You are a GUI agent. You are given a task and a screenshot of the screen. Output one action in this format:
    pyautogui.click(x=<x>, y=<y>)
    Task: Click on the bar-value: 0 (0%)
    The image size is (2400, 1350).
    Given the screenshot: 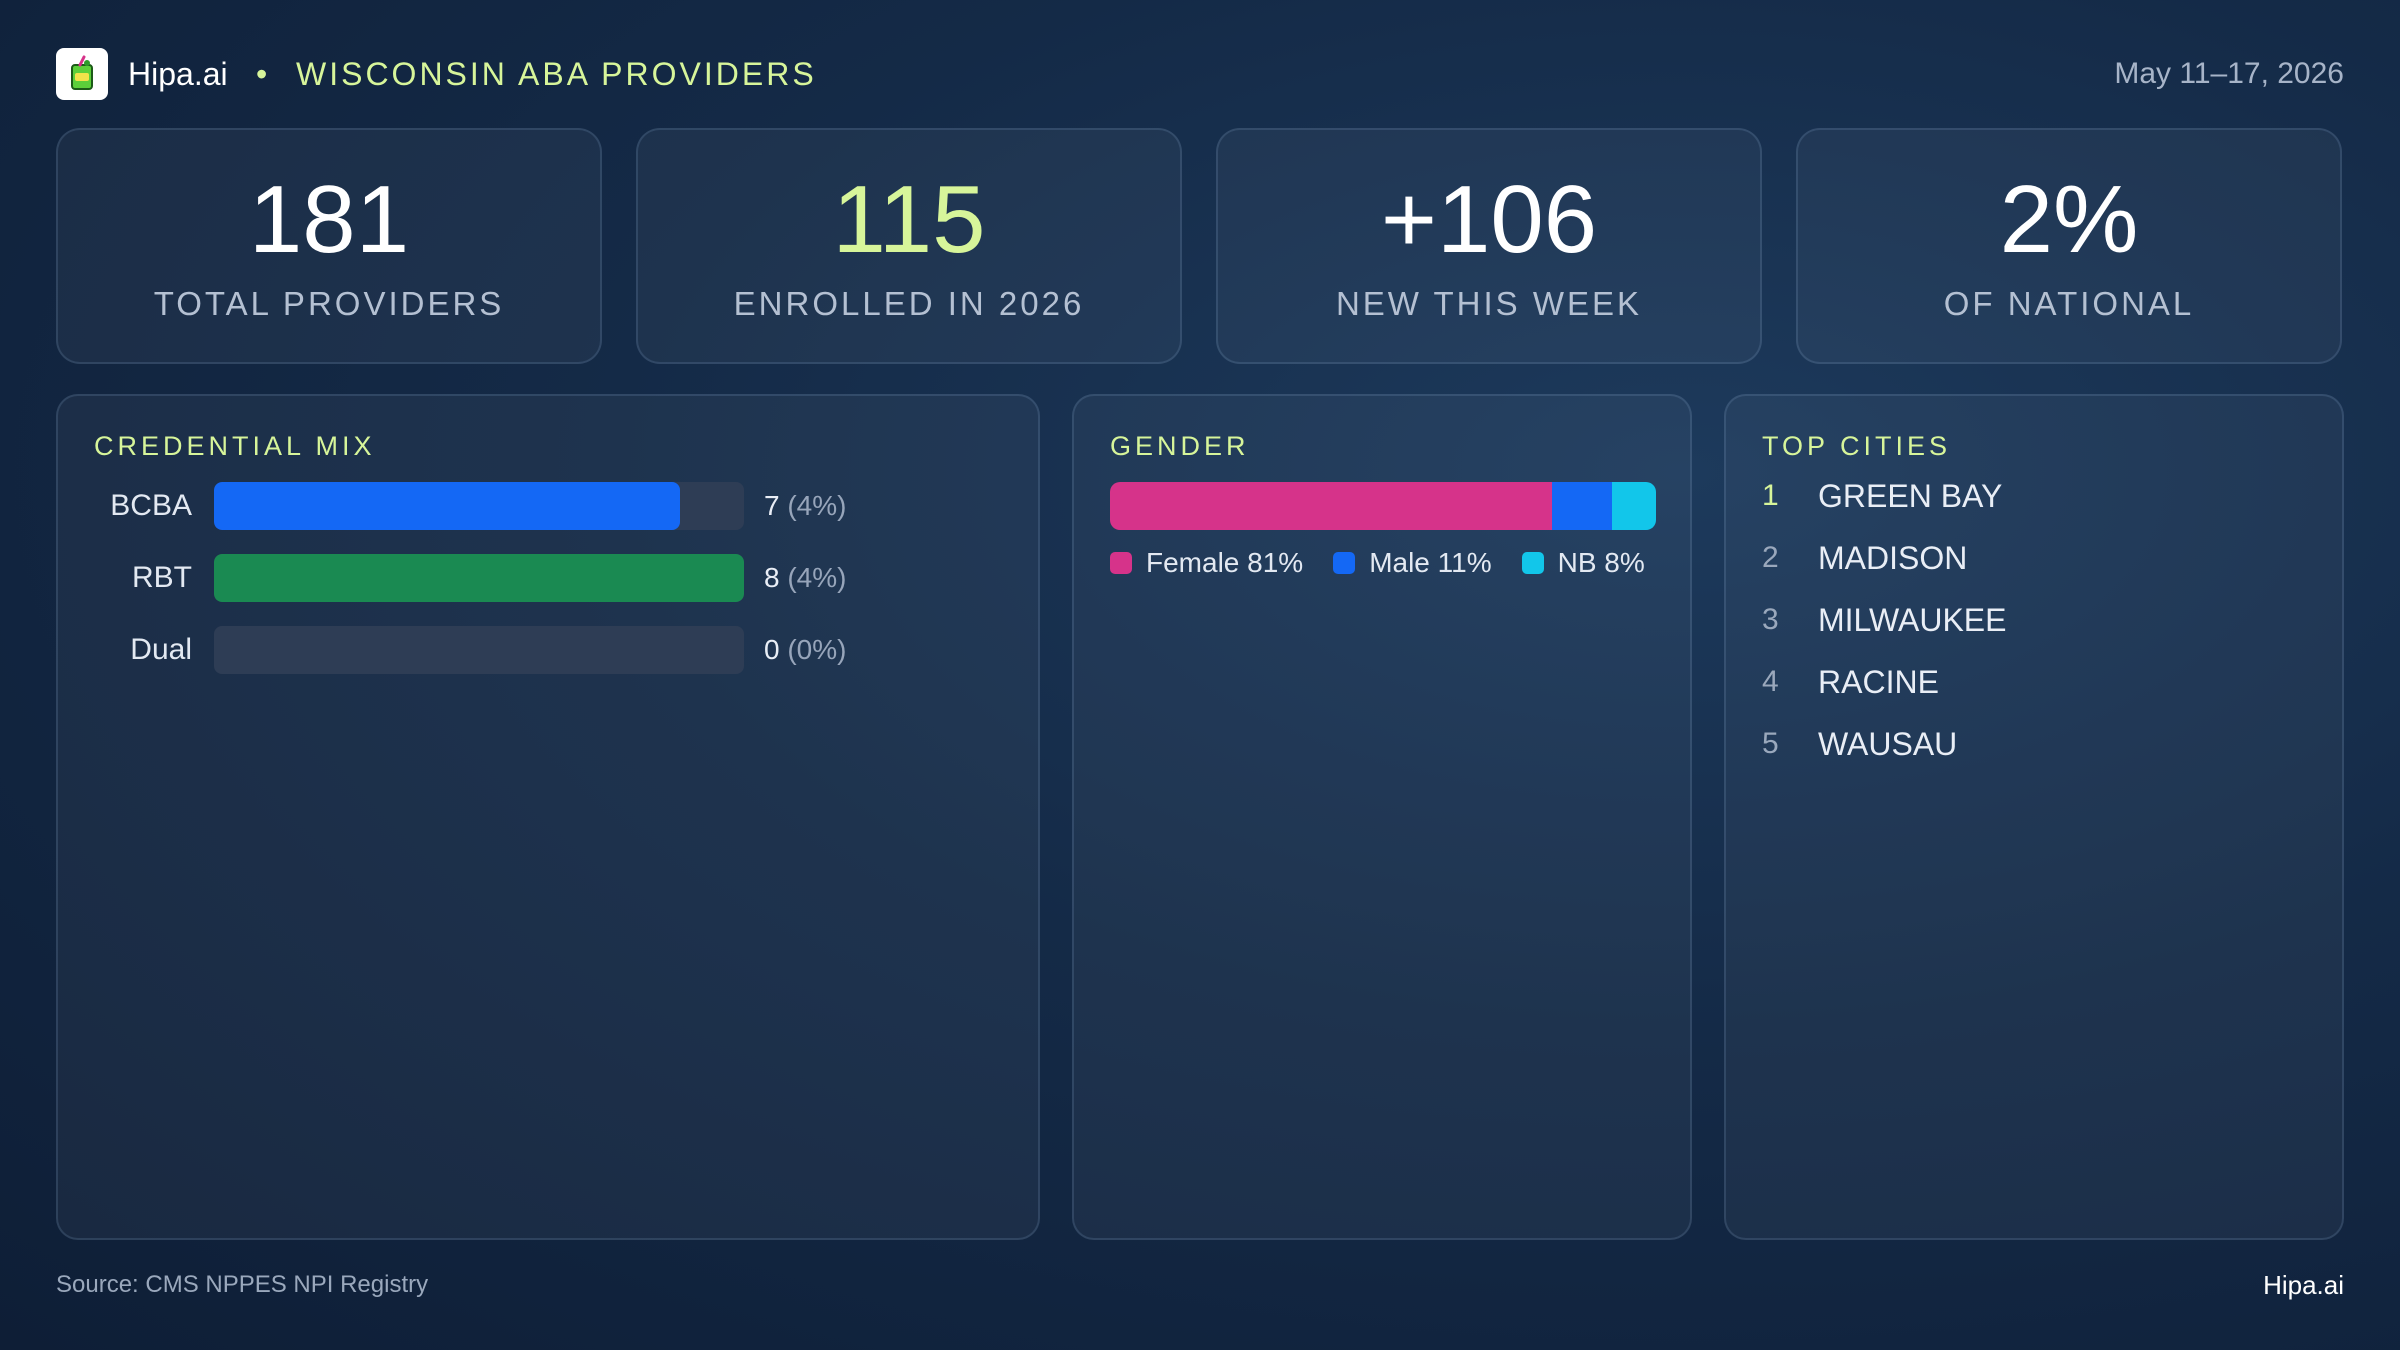 What is the action you would take?
    pyautogui.click(x=805, y=650)
    